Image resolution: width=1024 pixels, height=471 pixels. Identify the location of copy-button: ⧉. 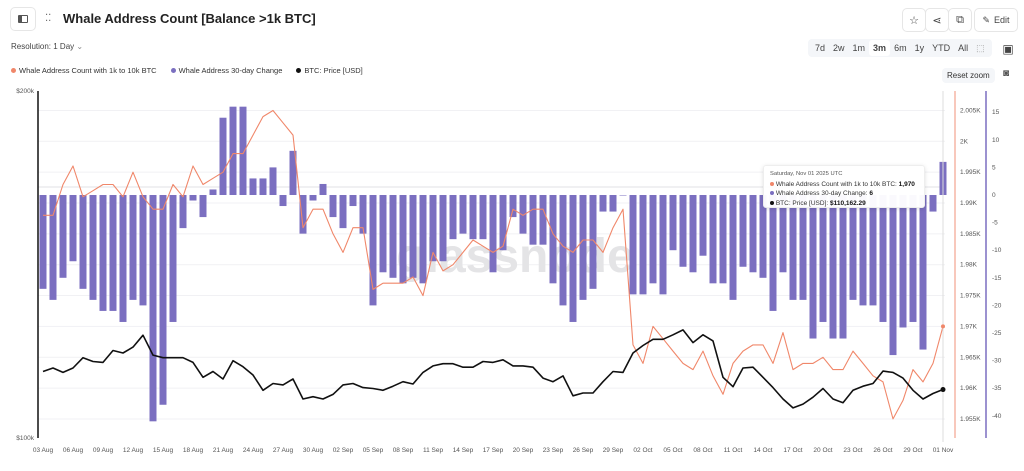
(960, 20).